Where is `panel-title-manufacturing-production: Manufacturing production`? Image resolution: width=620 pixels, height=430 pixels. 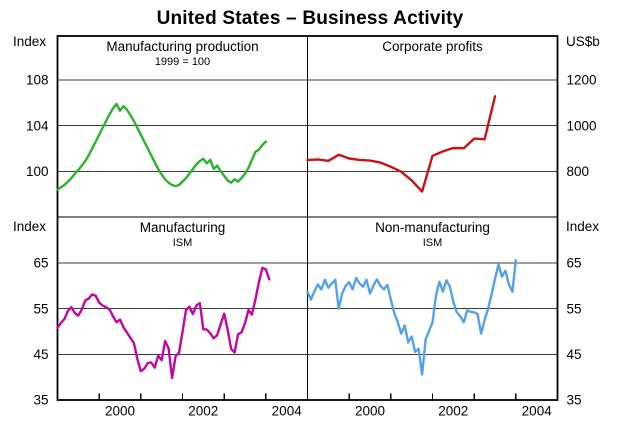 panel-title-manufacturing-production: Manufacturing production is located at coordinates (182, 46).